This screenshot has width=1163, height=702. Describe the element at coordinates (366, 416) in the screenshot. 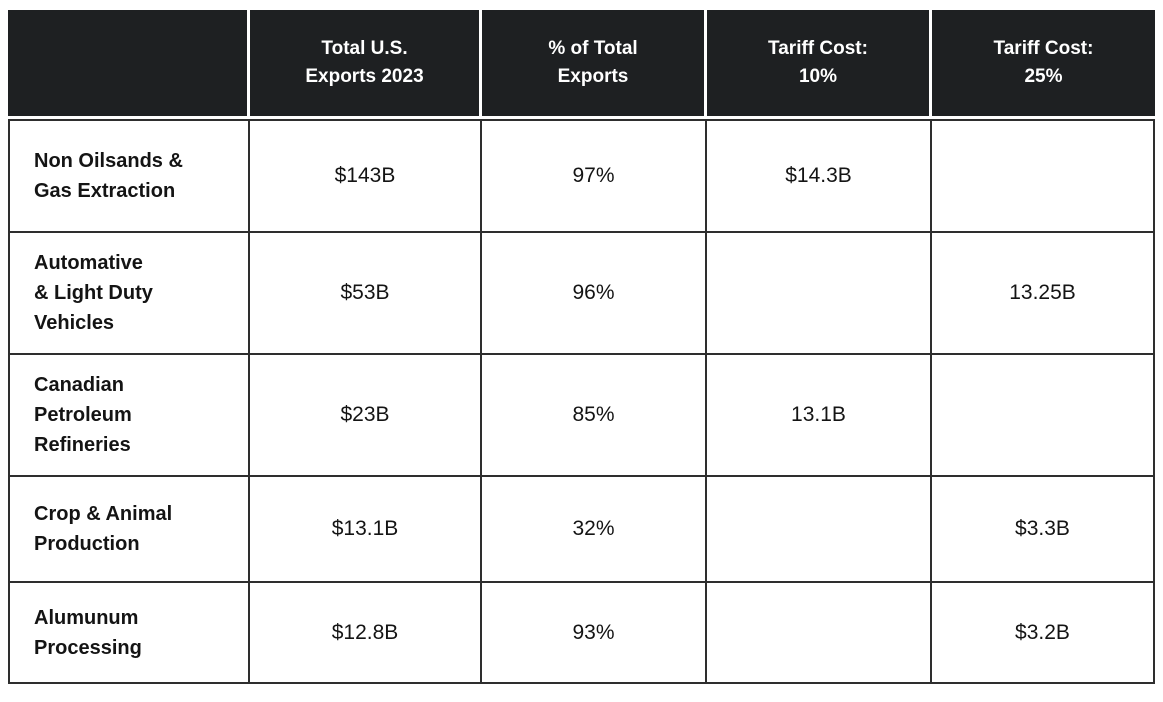

I see `cell-total-exports: $23B` at that location.